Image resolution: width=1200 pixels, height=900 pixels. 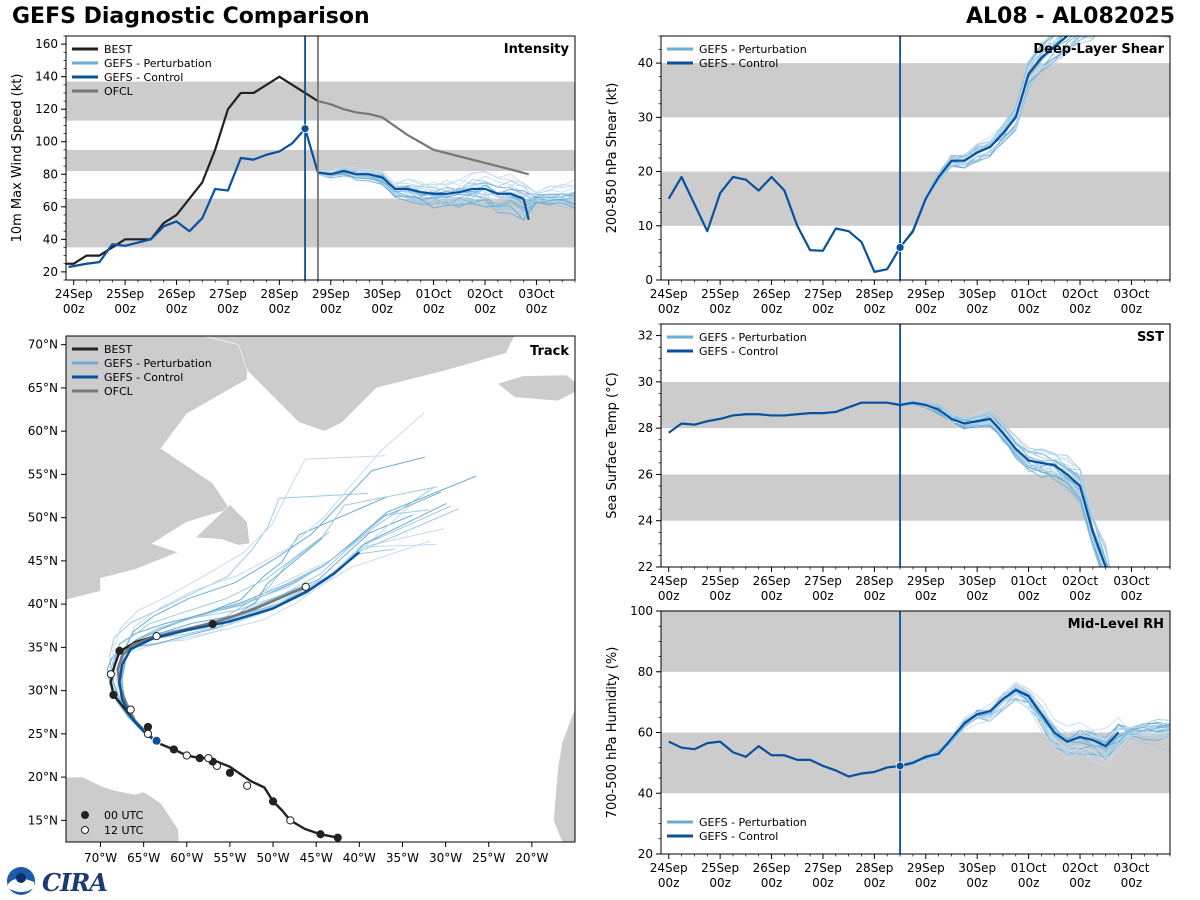 What do you see at coordinates (305, 129) in the screenshot?
I see `intensity-init-point` at bounding box center [305, 129].